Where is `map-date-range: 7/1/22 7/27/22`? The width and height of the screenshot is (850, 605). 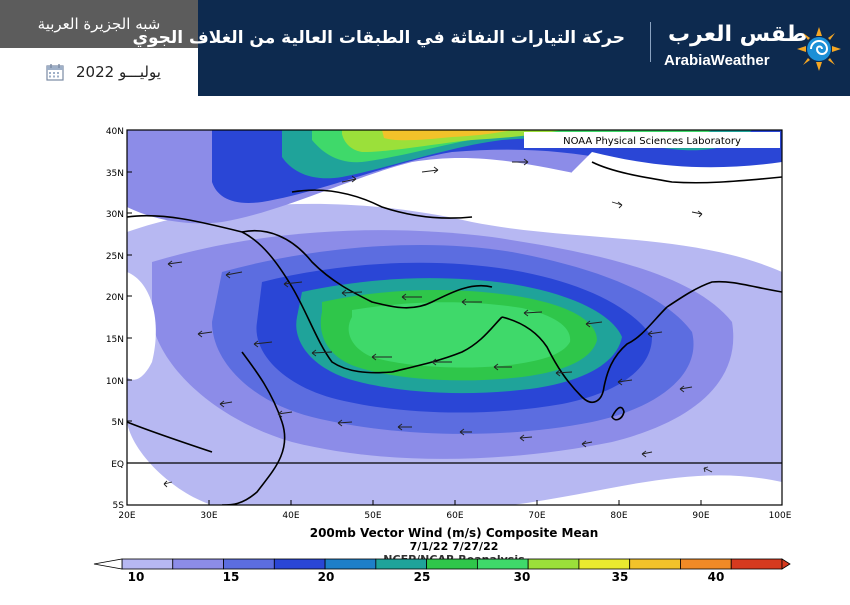
map-date-range: 7/1/22 7/27/22 is located at coordinates (454, 546).